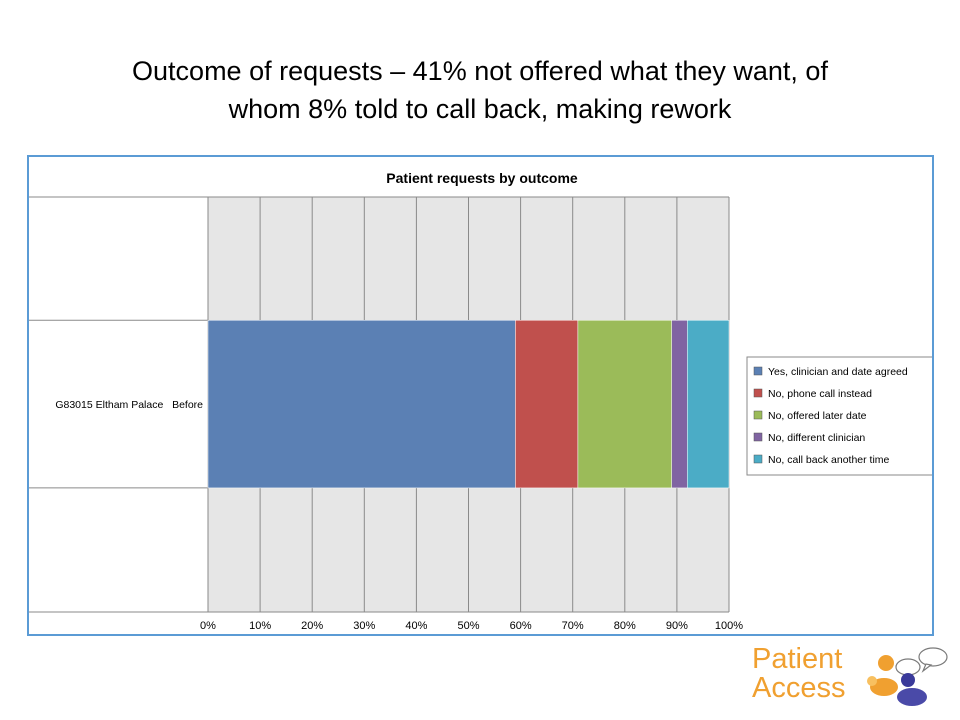 Image resolution: width=960 pixels, height=720 pixels. I want to click on chart-title: Patient requests by outcome, so click(482, 178).